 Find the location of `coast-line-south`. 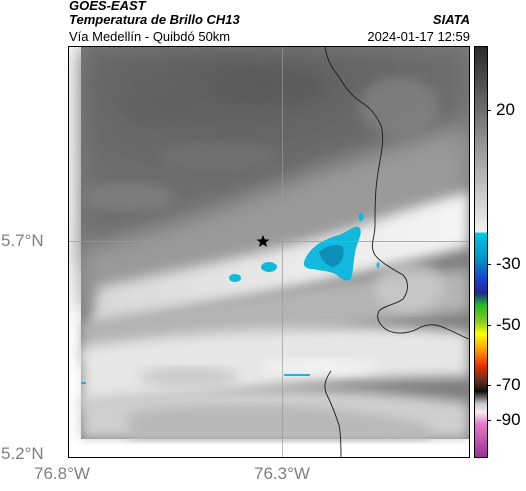

coast-line-south is located at coordinates (333, 413).